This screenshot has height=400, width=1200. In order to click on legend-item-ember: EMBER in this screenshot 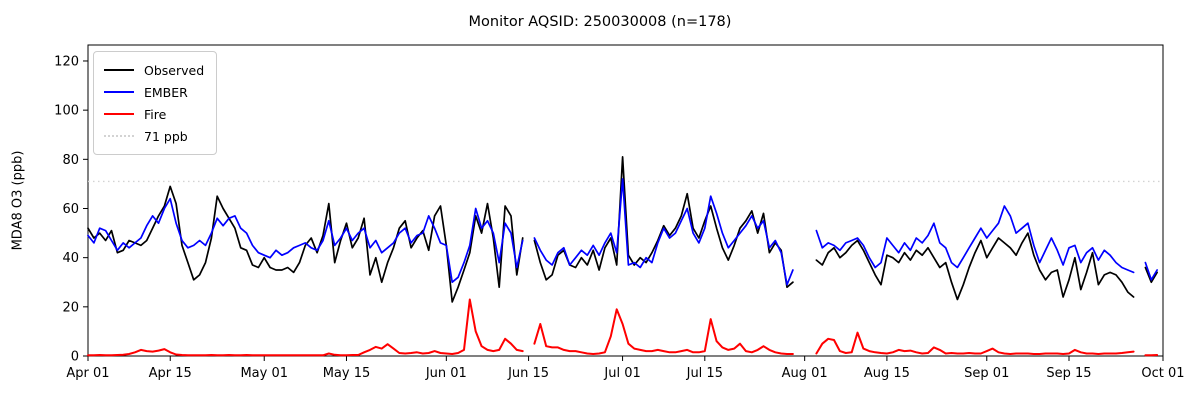, I will do `click(154, 92)`.